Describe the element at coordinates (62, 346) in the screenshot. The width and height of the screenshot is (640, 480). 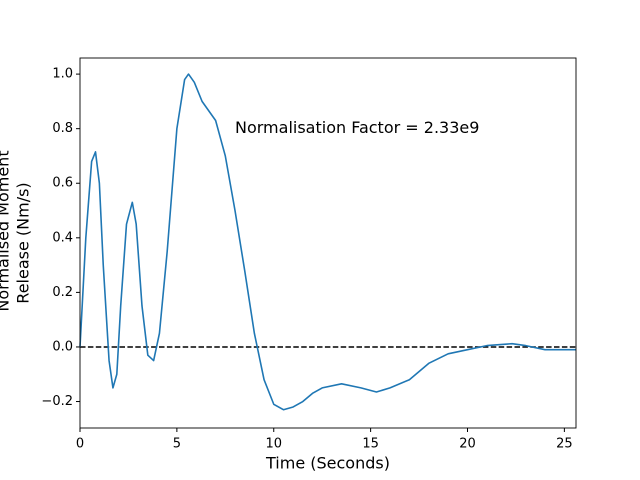
I see `y-tick-label: 0.0` at that location.